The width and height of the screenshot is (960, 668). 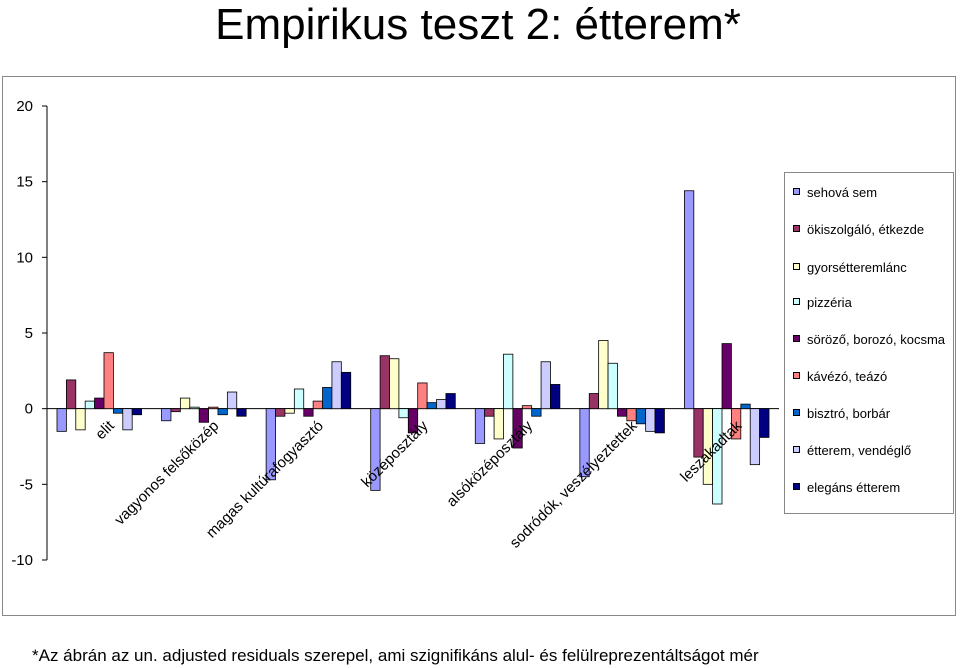 I want to click on category-label: elit, so click(x=105, y=430).